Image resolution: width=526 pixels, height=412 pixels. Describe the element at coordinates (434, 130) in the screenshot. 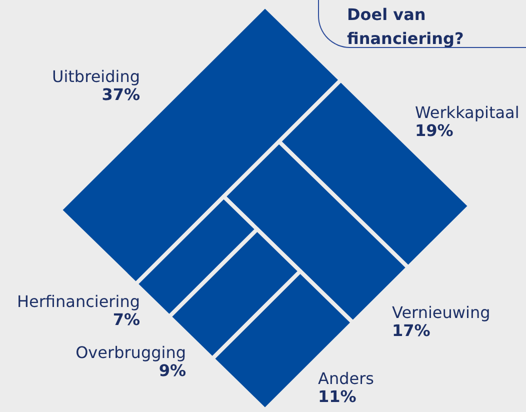

I see `data-label: 19%` at that location.